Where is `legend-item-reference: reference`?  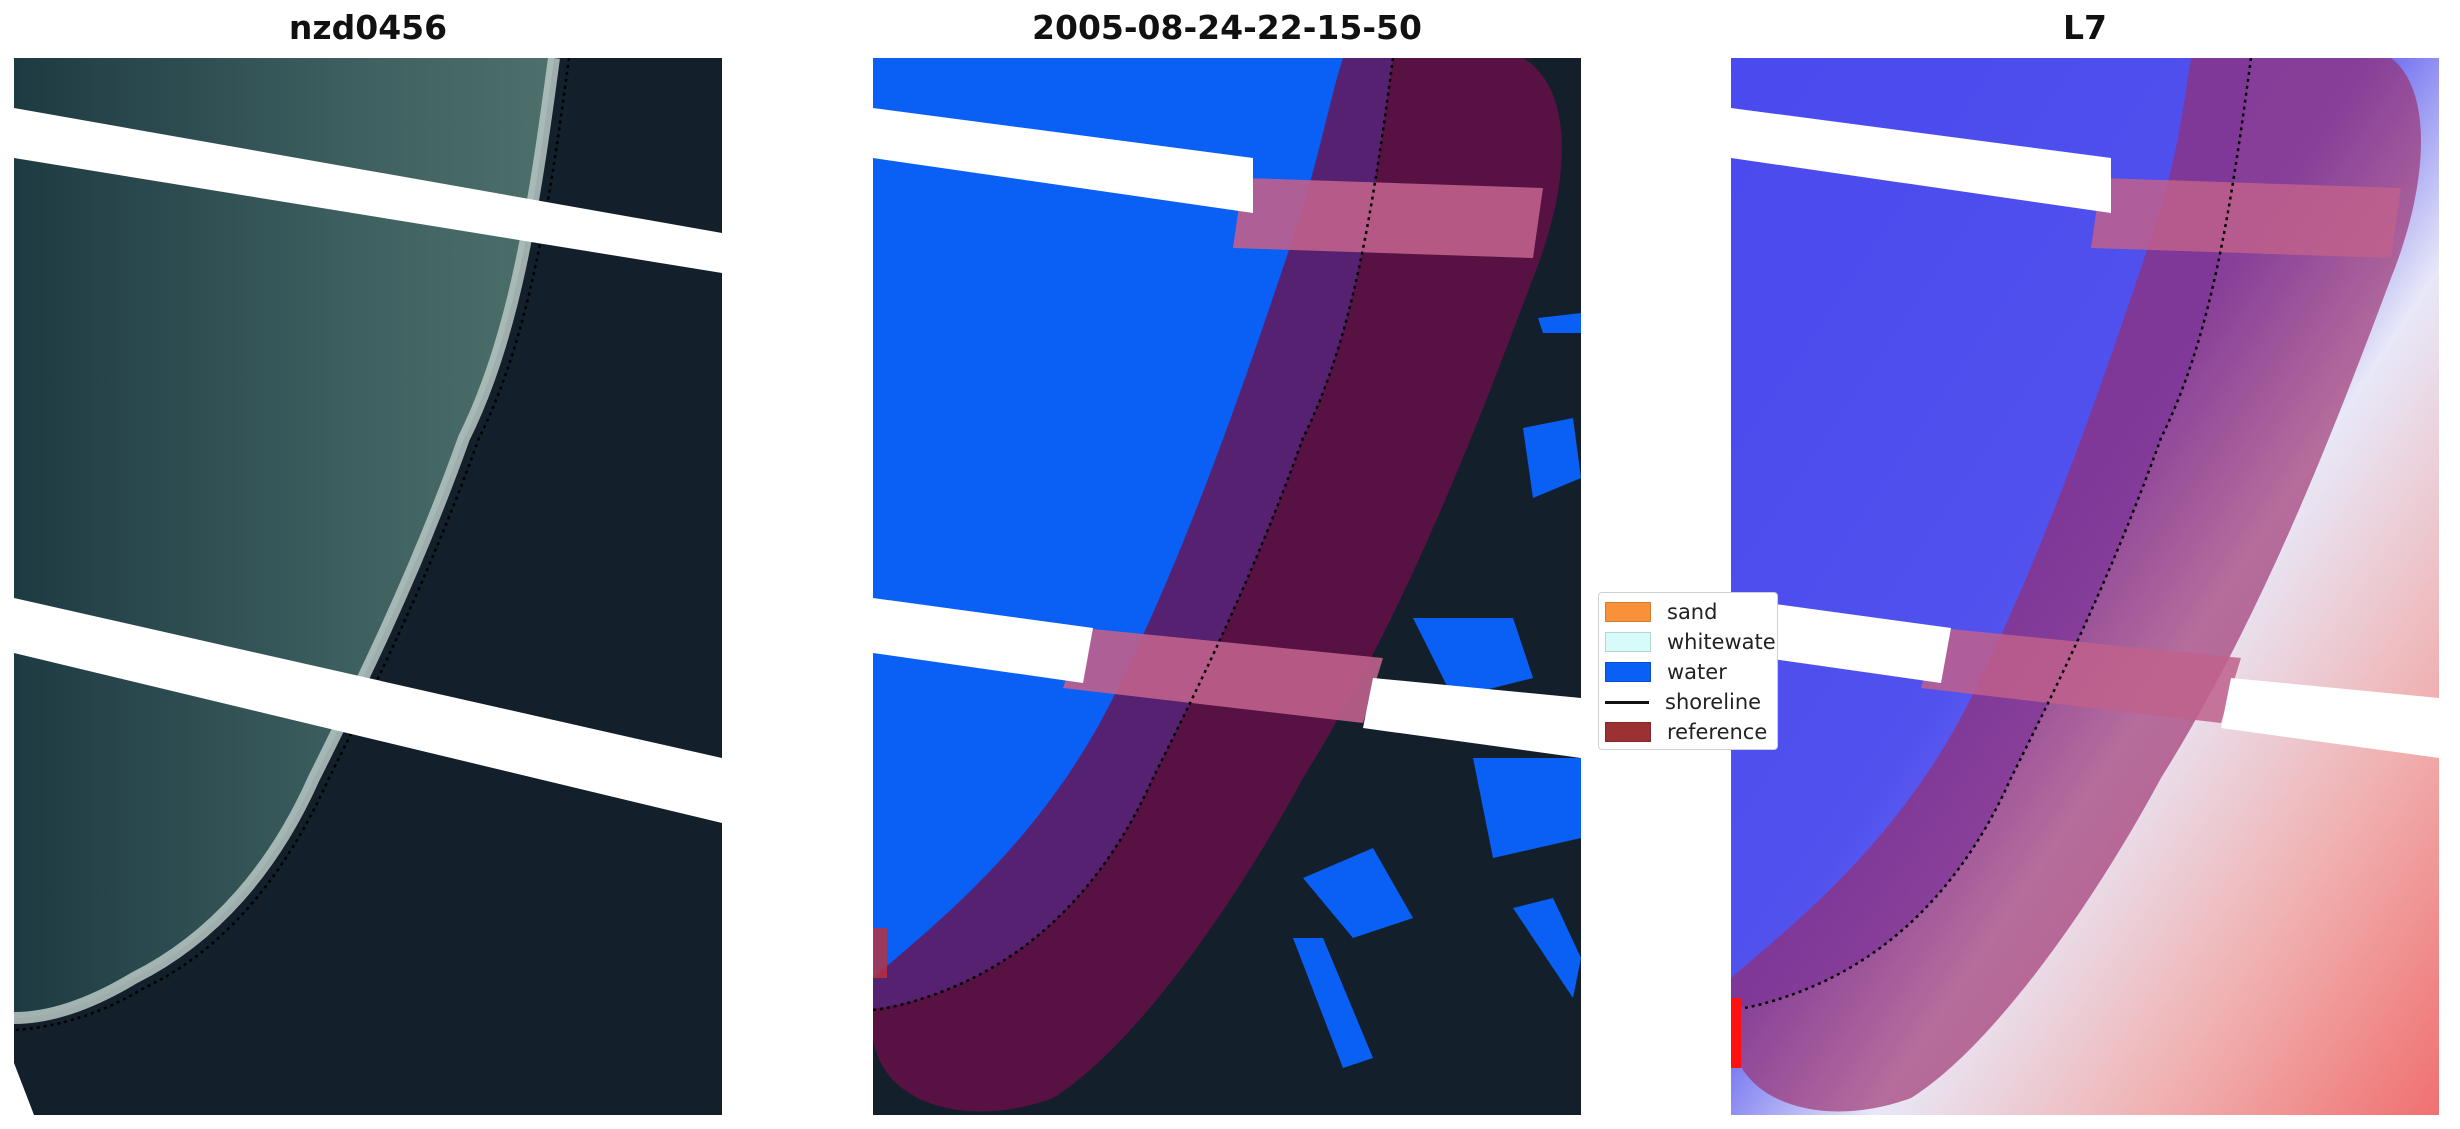
legend-item-reference: reference is located at coordinates (1686, 732).